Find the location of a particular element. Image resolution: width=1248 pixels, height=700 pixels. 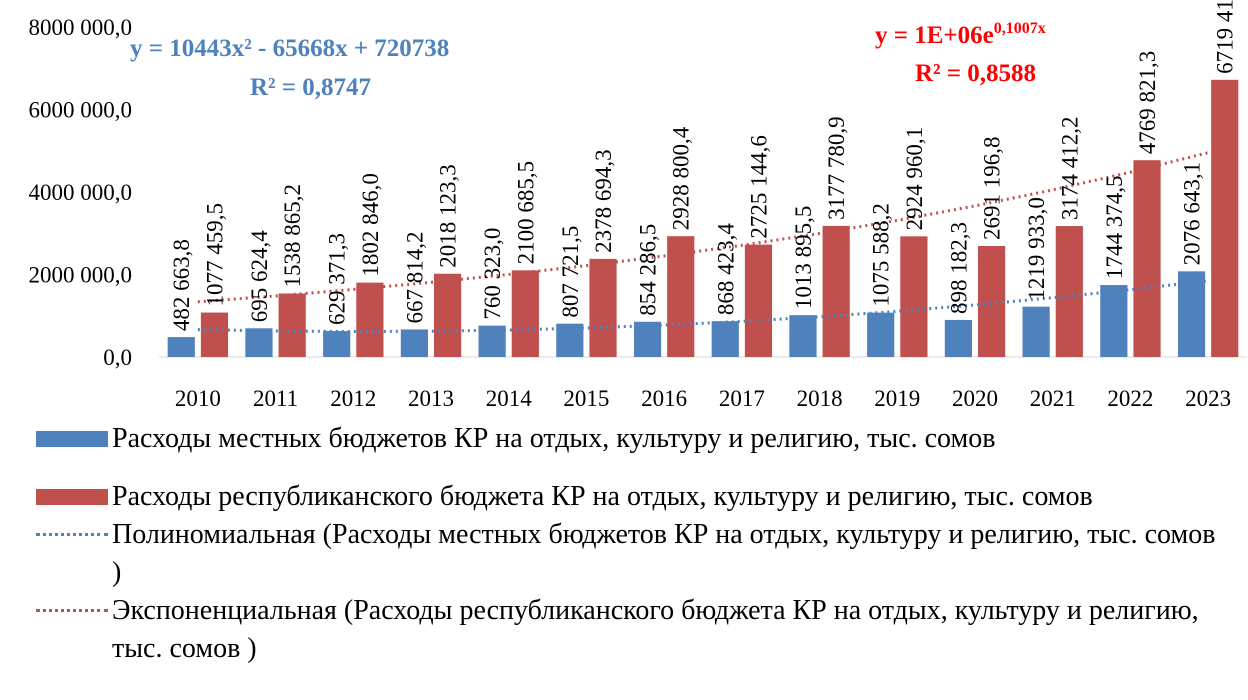

x-tick-label: 2018 is located at coordinates (820, 398).